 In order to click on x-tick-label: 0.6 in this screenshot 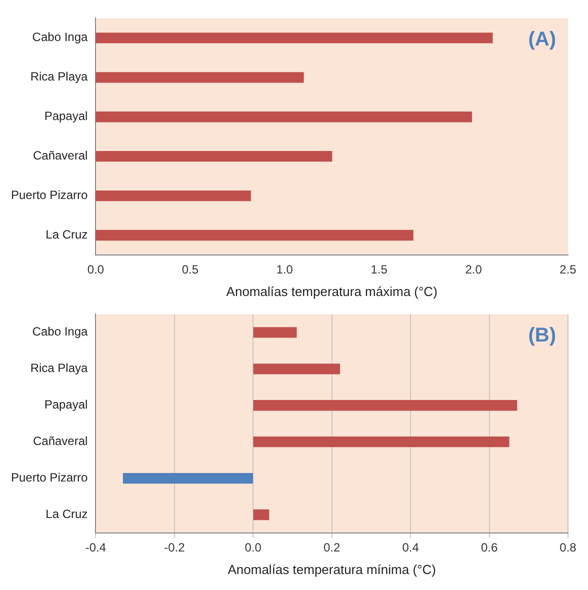, I will do `click(489, 547)`.